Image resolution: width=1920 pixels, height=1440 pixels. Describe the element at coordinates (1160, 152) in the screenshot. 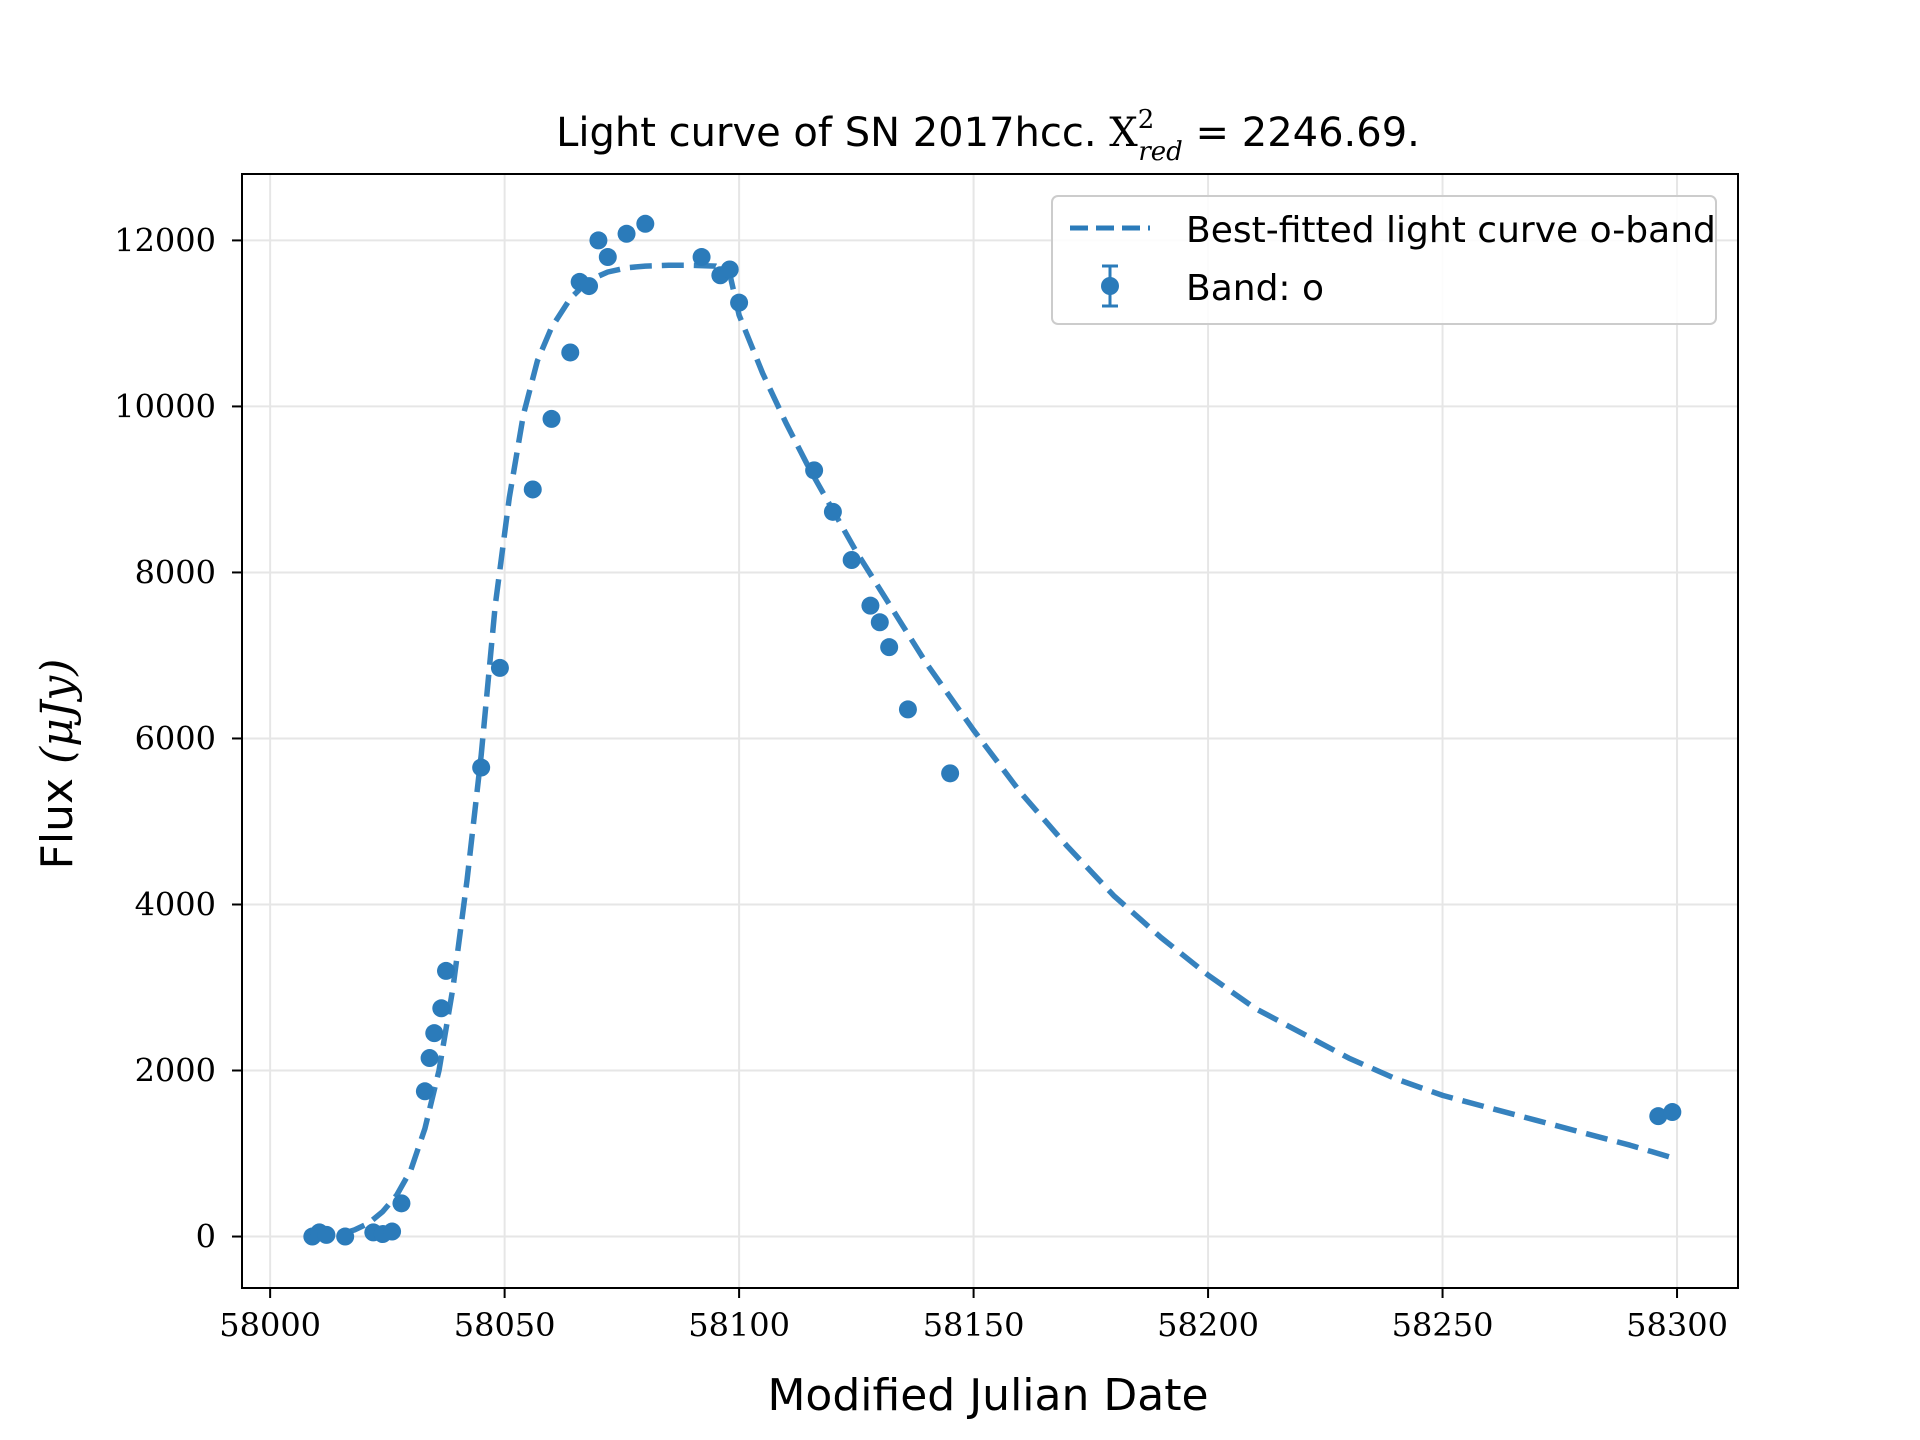

I see `title-chi-subscript: red` at that location.